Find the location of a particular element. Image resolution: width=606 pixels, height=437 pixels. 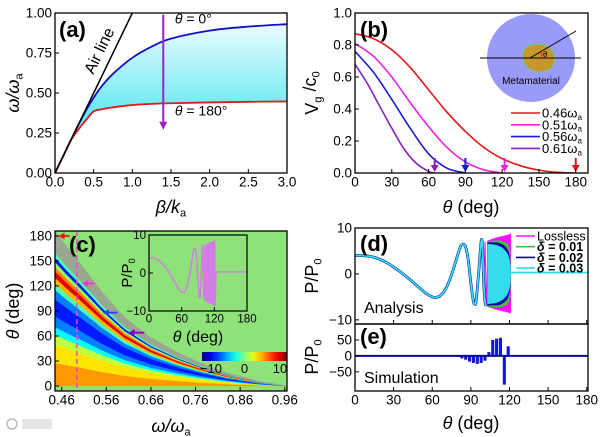

x-axis-label: β/ka is located at coordinates (171, 208).